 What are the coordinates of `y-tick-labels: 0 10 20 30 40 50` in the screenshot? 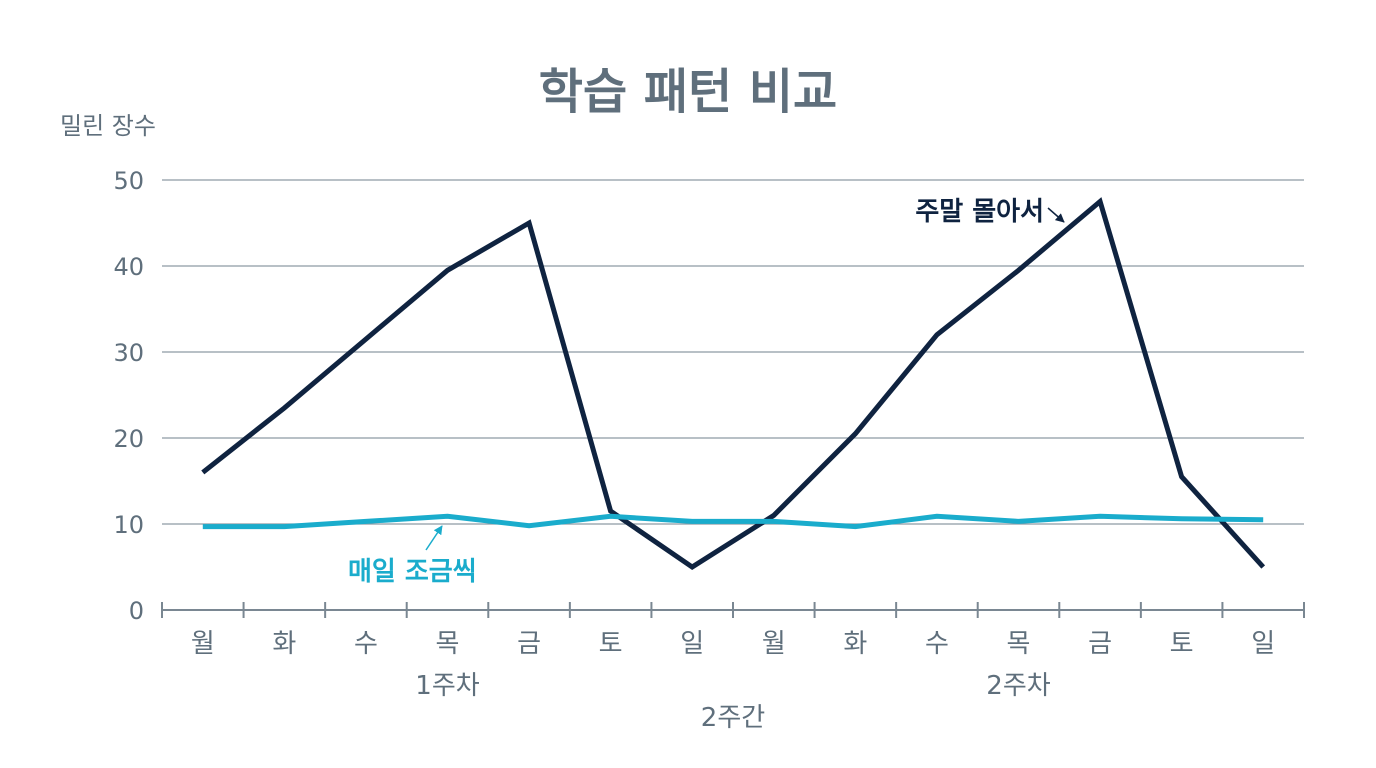 It's located at (128, 396).